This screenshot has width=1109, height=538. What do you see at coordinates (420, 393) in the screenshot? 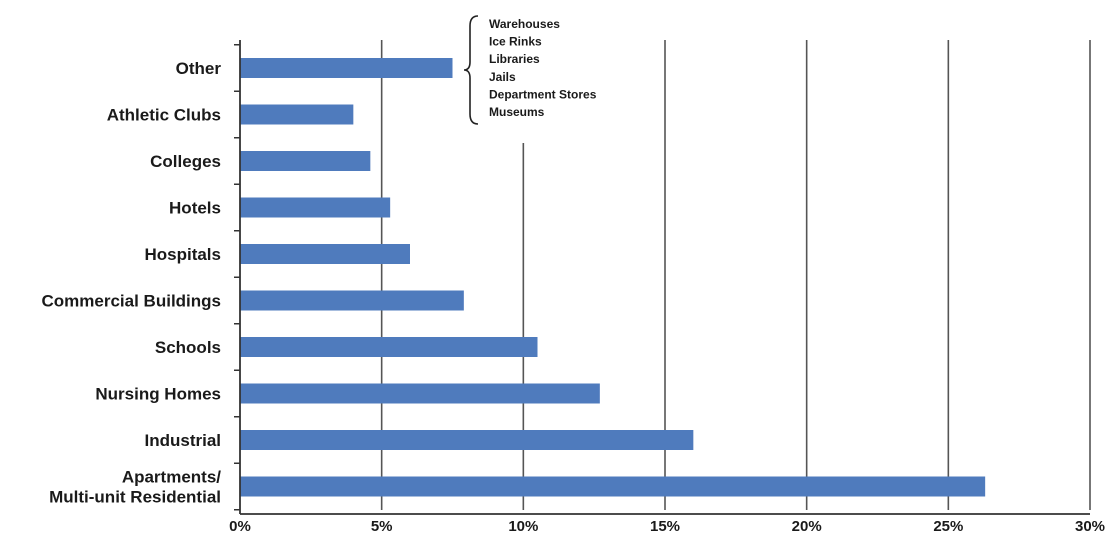
I see `bar-nursing-homes` at bounding box center [420, 393].